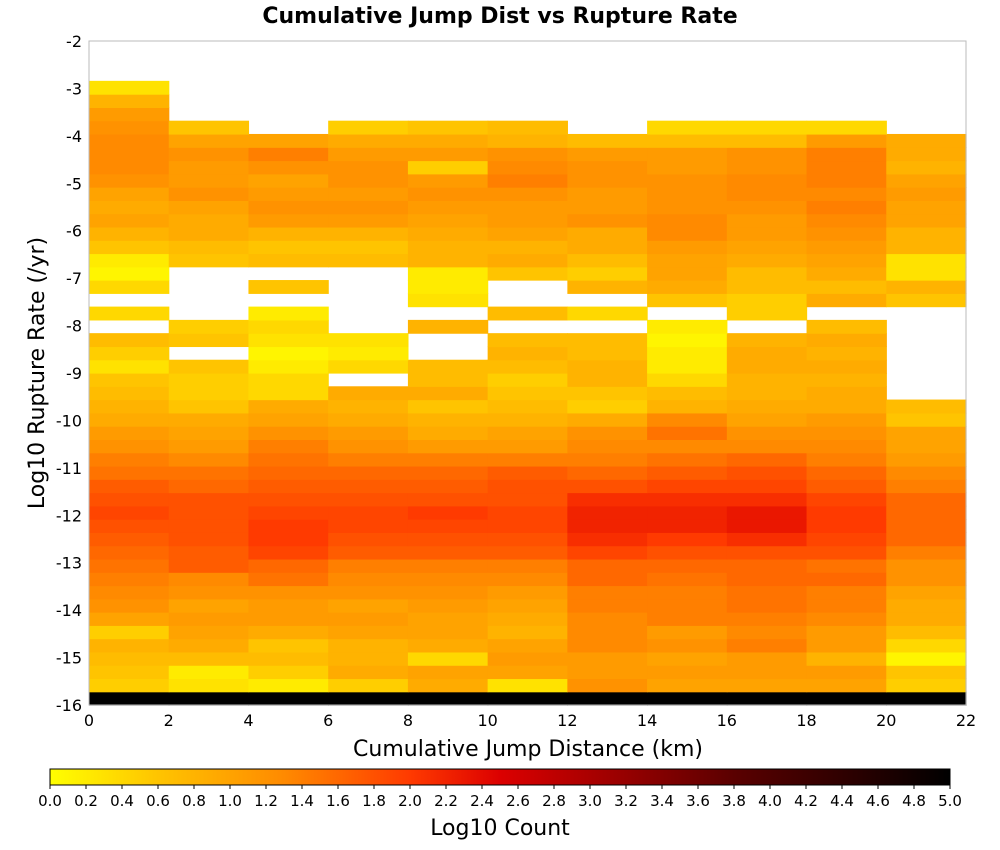  I want to click on colorbar-tick-label: 3.0, so click(590, 801).